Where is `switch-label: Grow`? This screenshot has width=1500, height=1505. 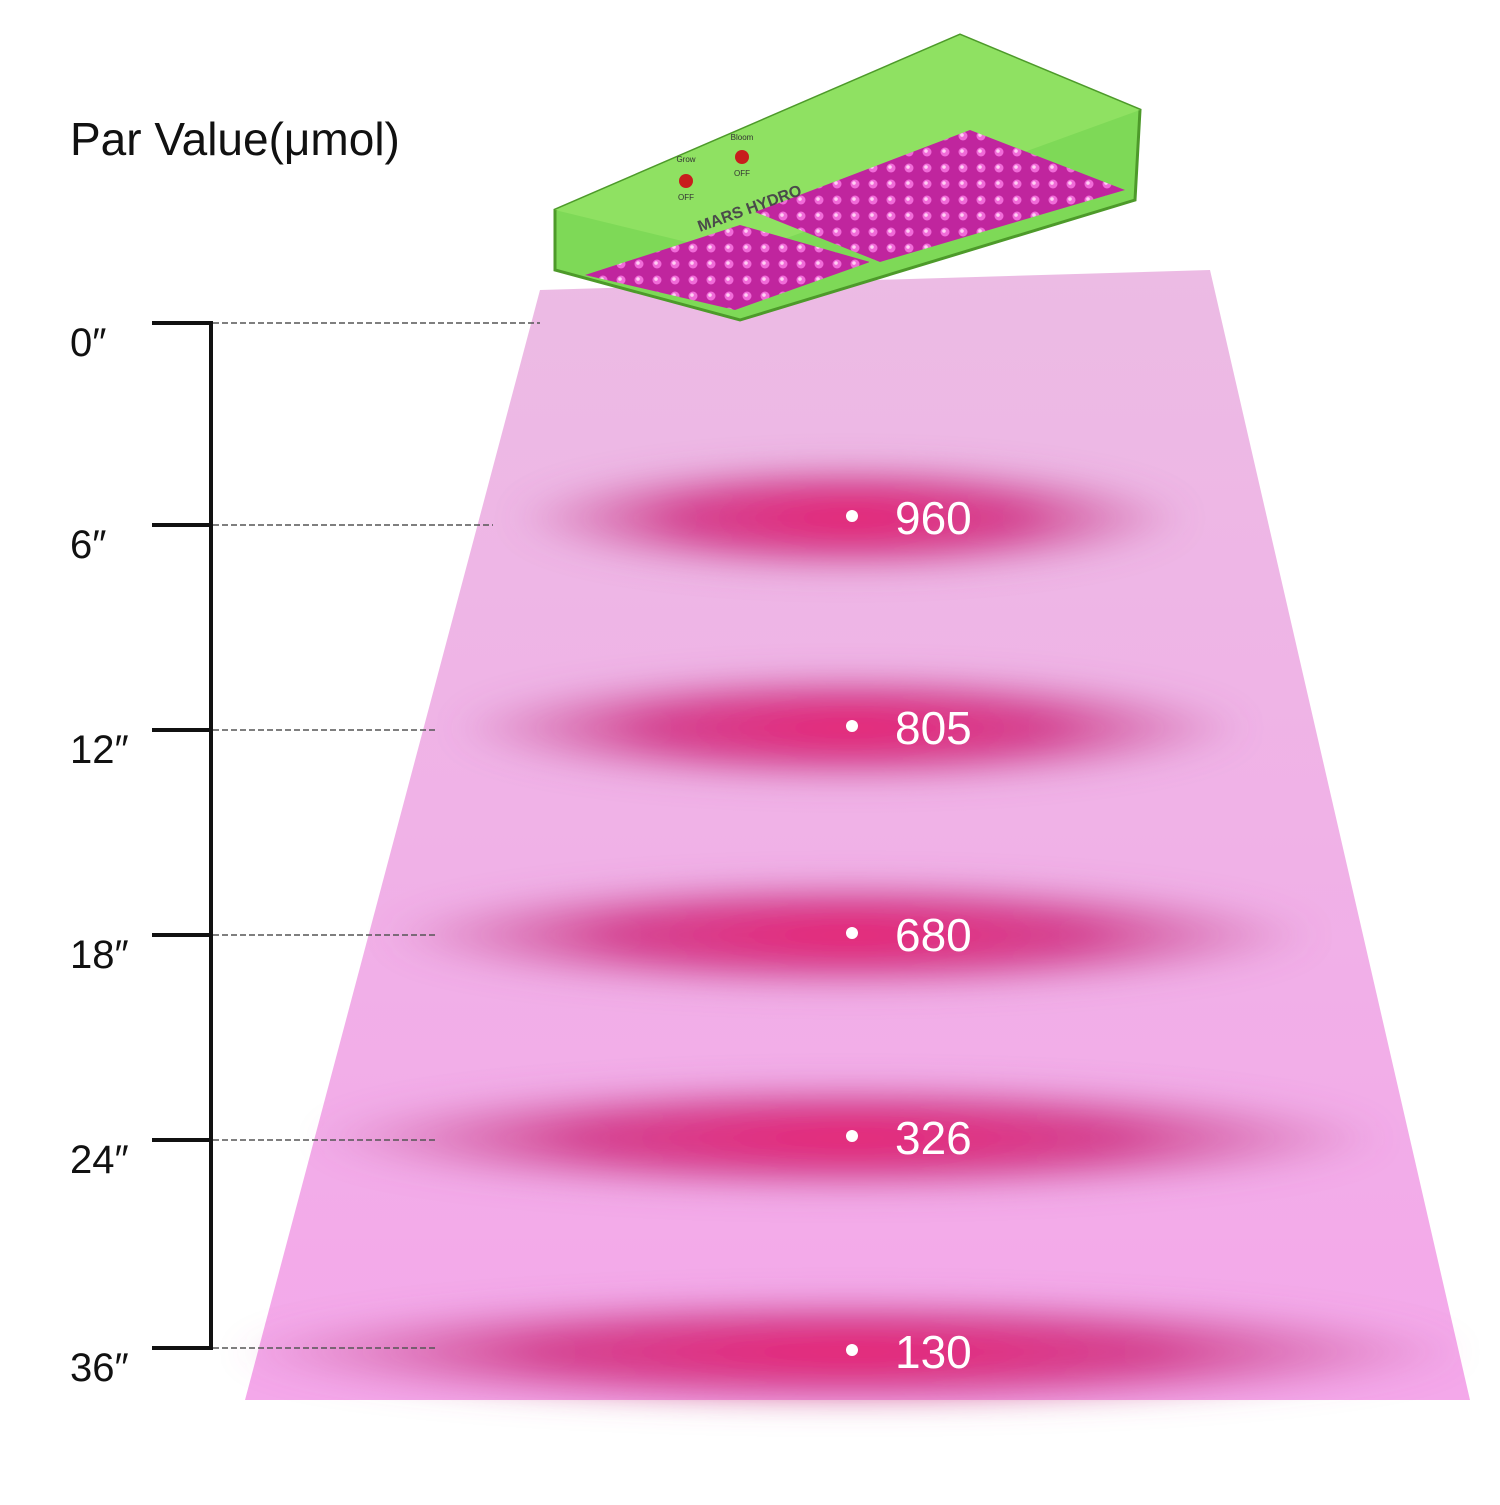
switch-label: Grow is located at coordinates (685, 159).